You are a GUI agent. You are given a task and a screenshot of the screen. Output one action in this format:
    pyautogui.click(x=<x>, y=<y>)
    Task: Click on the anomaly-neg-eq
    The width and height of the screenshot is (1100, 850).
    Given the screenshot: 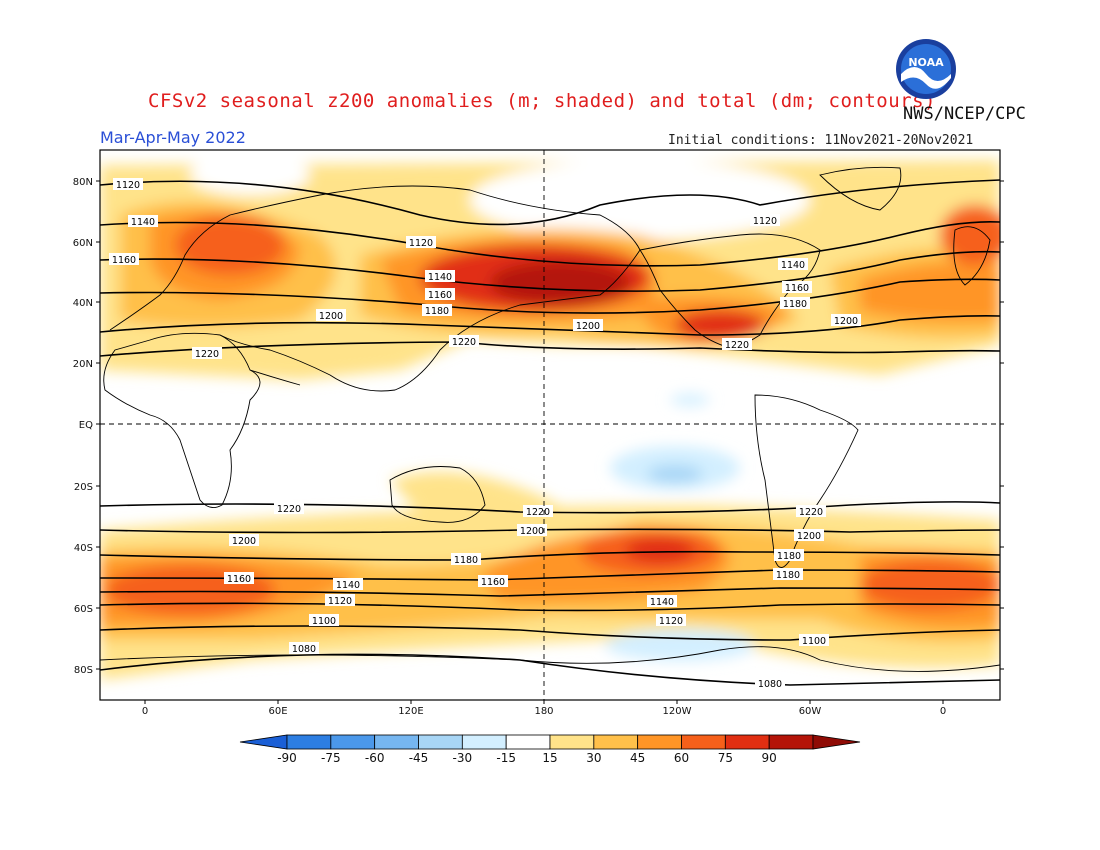 What is the action you would take?
    pyautogui.click(x=690, y=400)
    